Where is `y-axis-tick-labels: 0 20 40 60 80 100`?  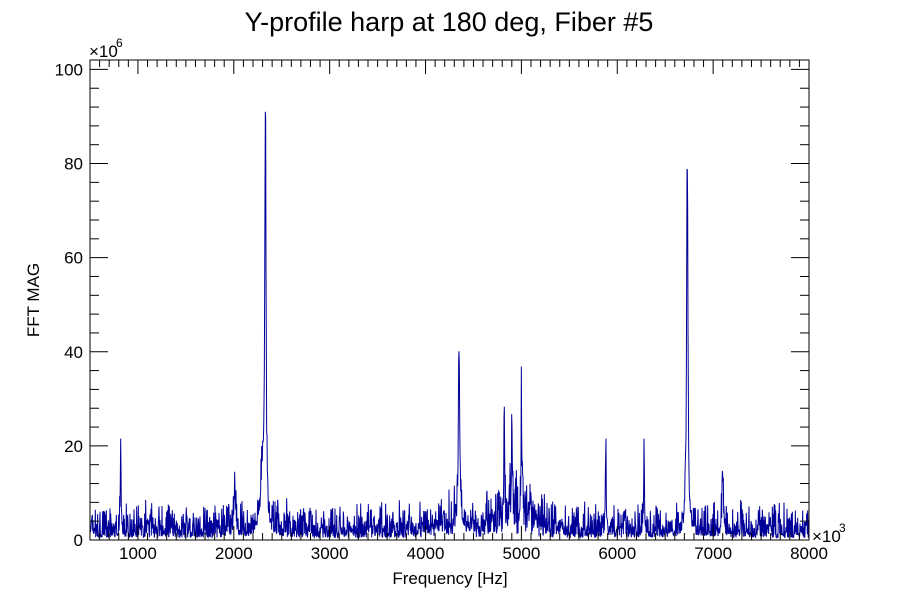
y-axis-tick-labels: 0 20 40 60 80 100 is located at coordinates (69, 305).